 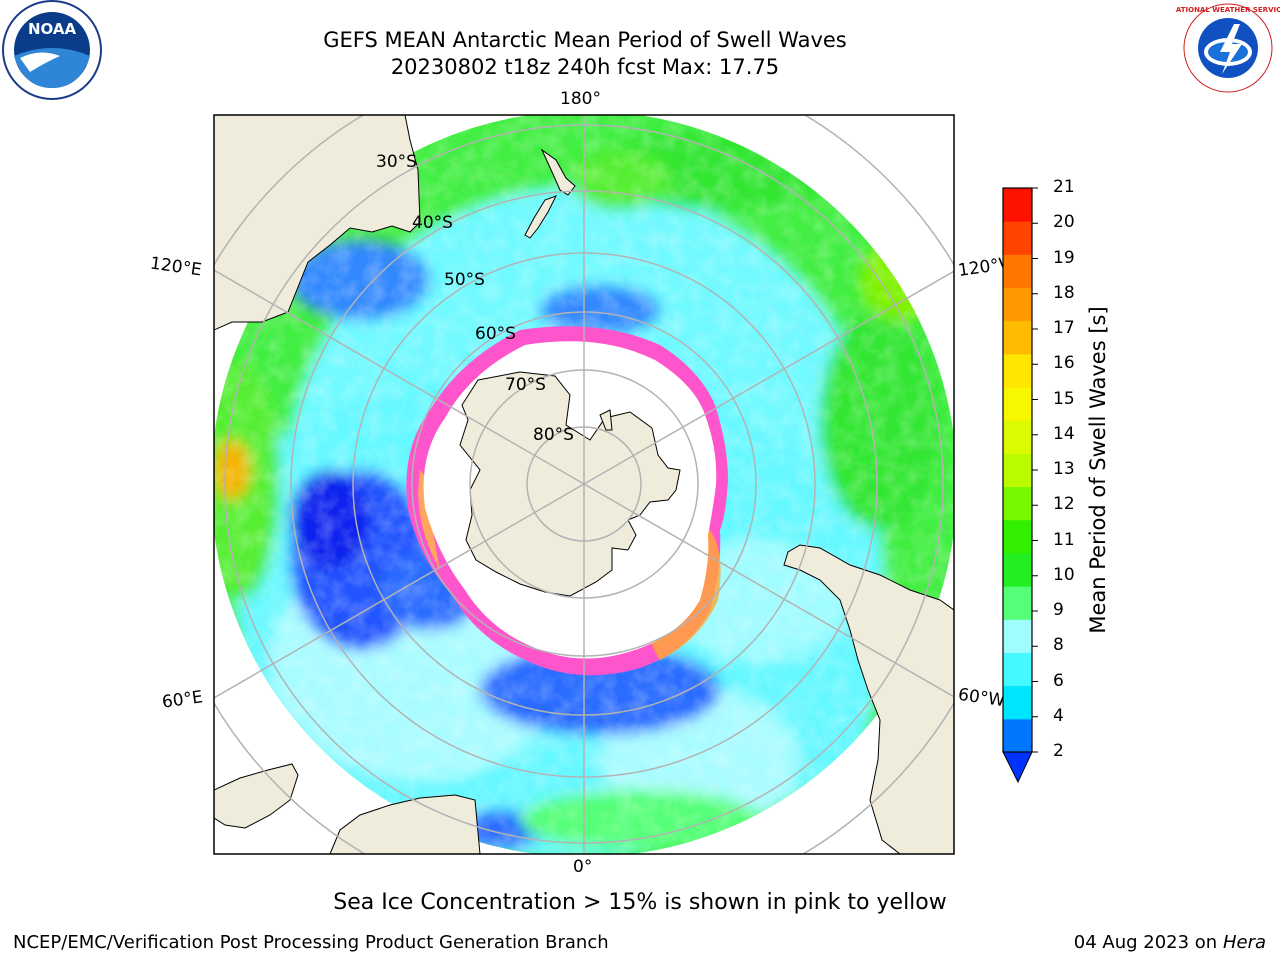 I want to click on svg-text: NOAA, so click(x=52, y=29).